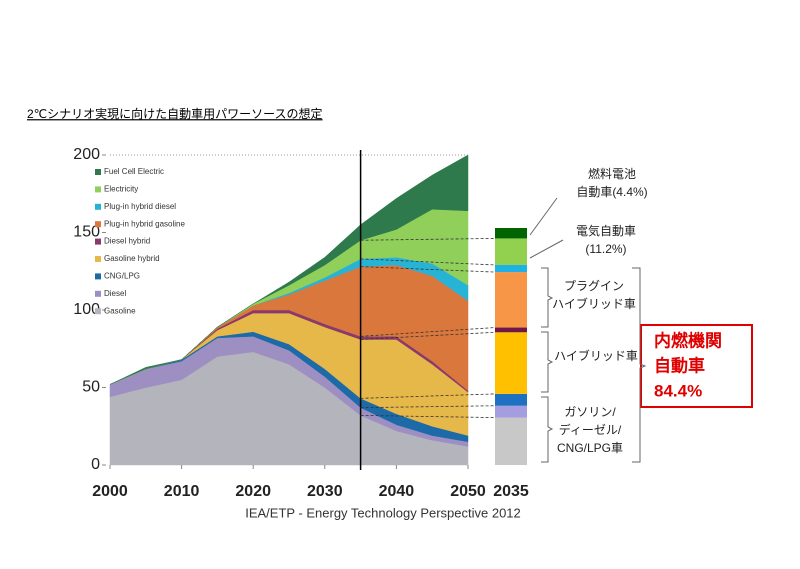  Describe the element at coordinates (115, 293) in the screenshot. I see `legend-label: Diesel` at that location.